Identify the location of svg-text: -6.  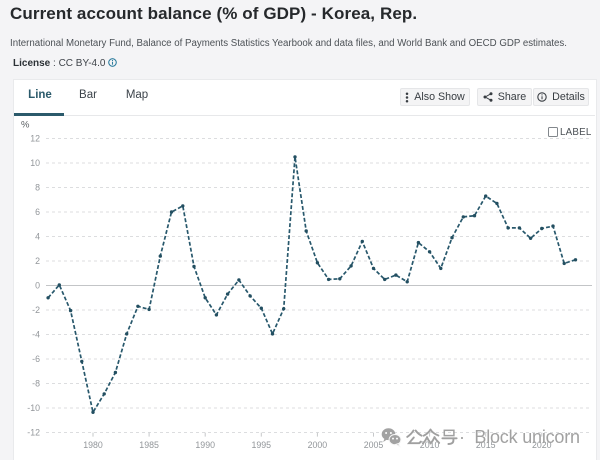
(36, 359).